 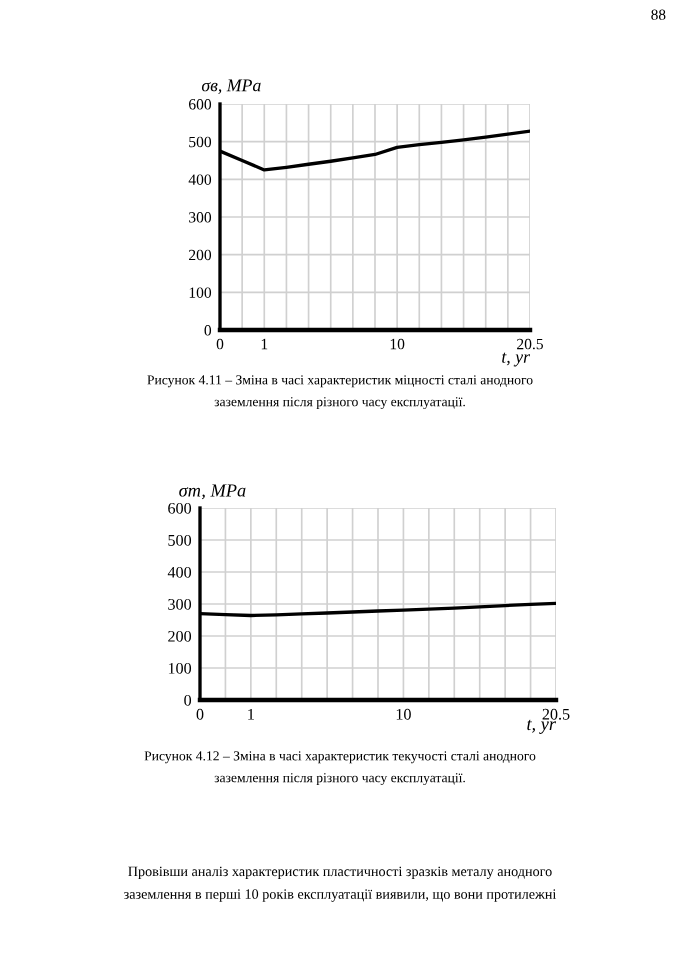 I want to click on y-tick-label: 400, so click(x=179, y=572).